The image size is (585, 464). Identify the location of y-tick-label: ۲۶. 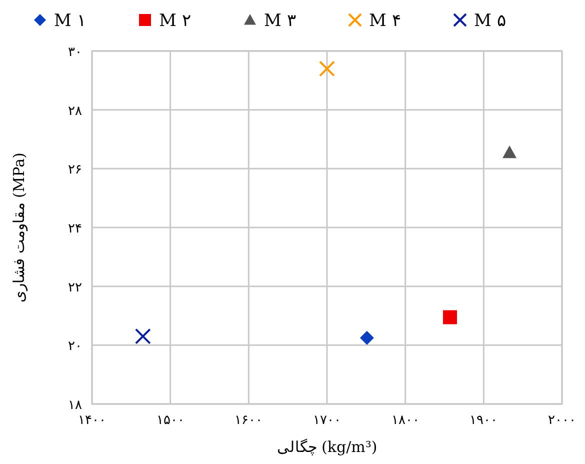
(75, 170).